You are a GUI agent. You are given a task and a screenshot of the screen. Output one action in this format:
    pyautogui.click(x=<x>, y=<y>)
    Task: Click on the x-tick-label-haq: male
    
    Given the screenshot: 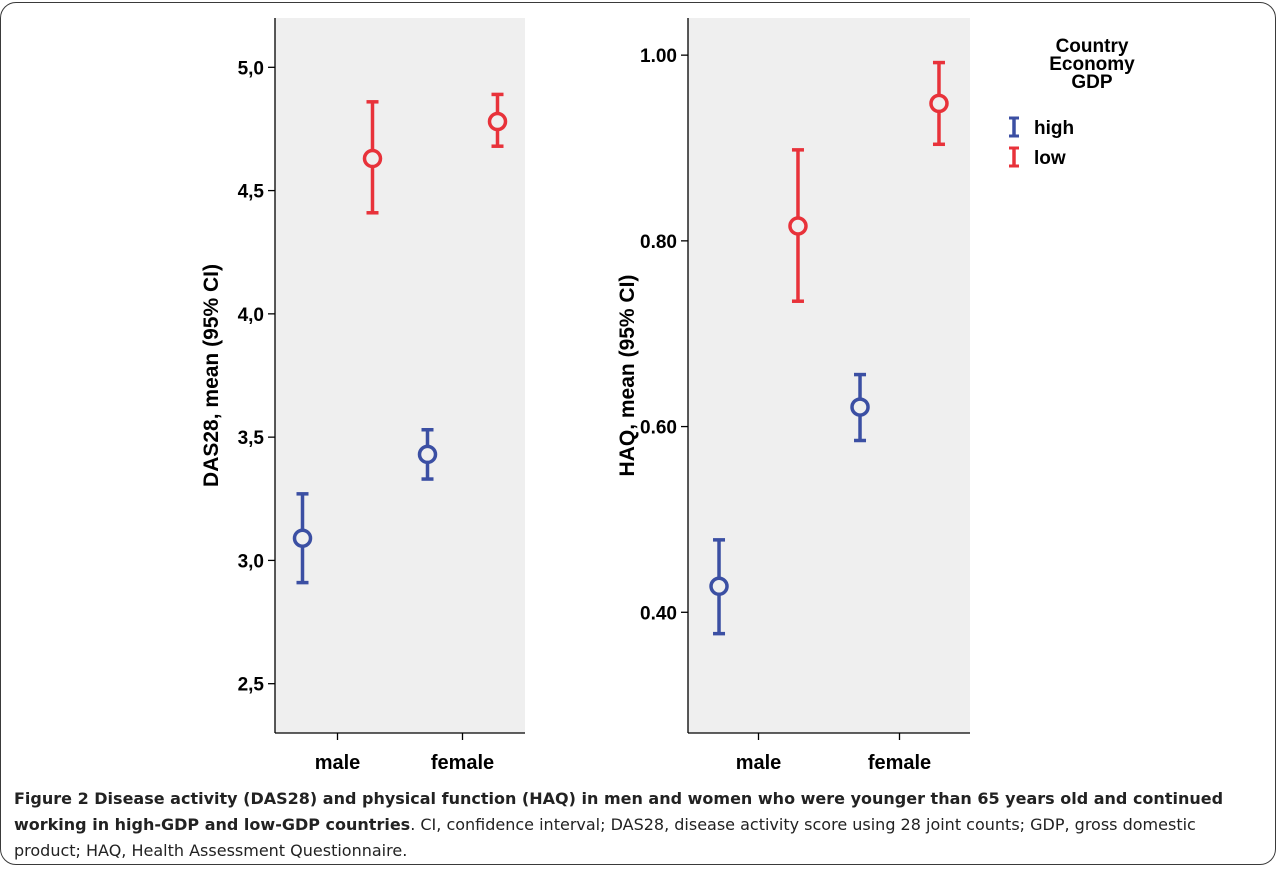 What is the action you would take?
    pyautogui.click(x=759, y=763)
    